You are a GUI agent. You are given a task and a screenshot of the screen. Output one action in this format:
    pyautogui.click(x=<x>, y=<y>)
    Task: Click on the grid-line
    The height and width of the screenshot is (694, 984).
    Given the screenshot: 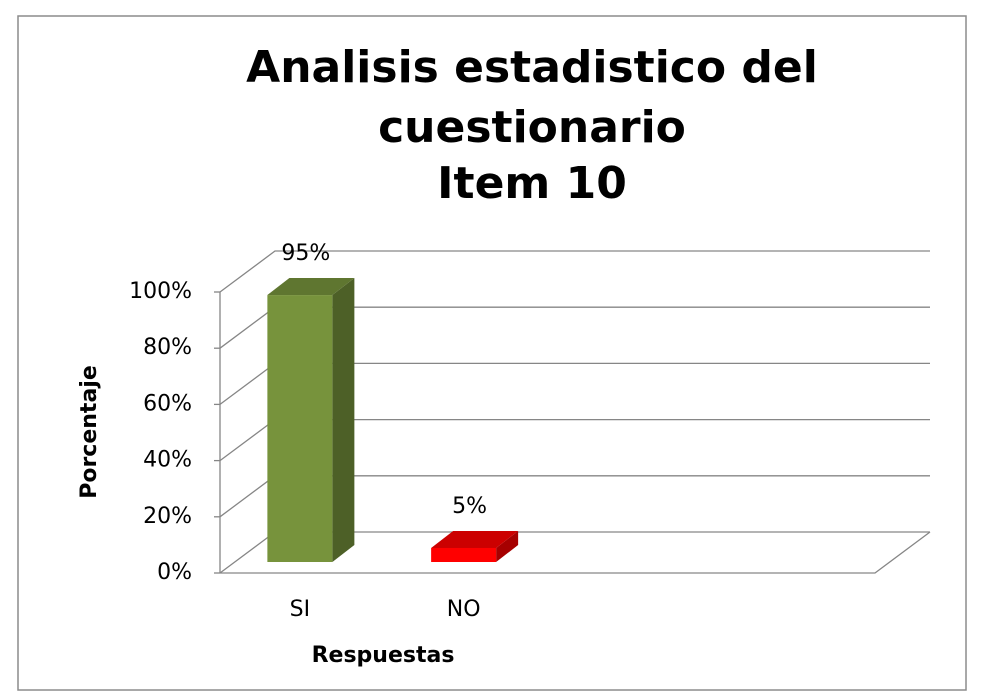 What is the action you would take?
    pyautogui.click(x=574, y=271)
    